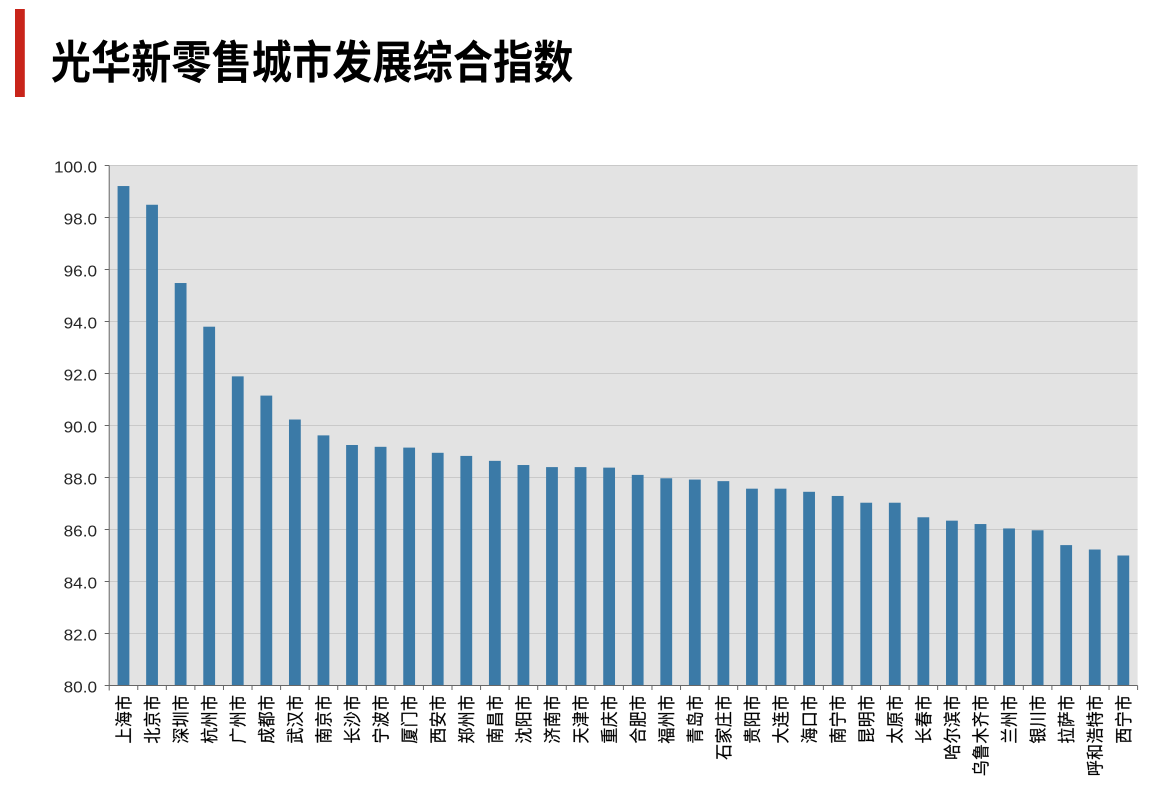  Describe the element at coordinates (75, 167) in the screenshot. I see `svg-text: 100.0` at that location.